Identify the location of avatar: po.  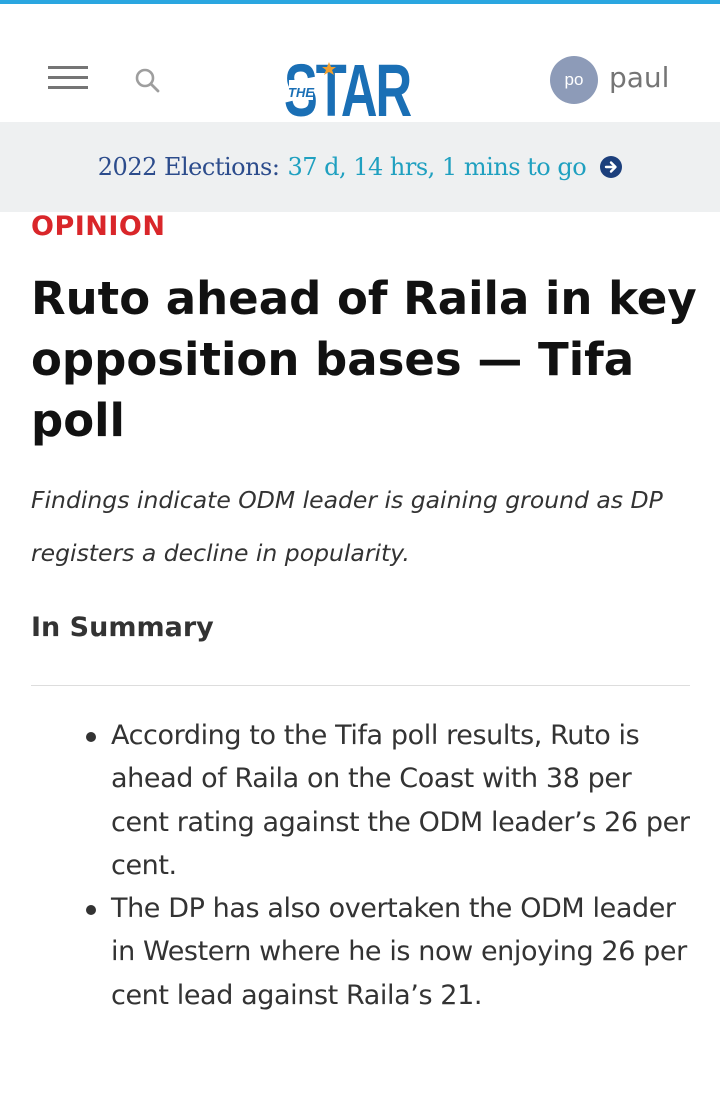
(574, 80).